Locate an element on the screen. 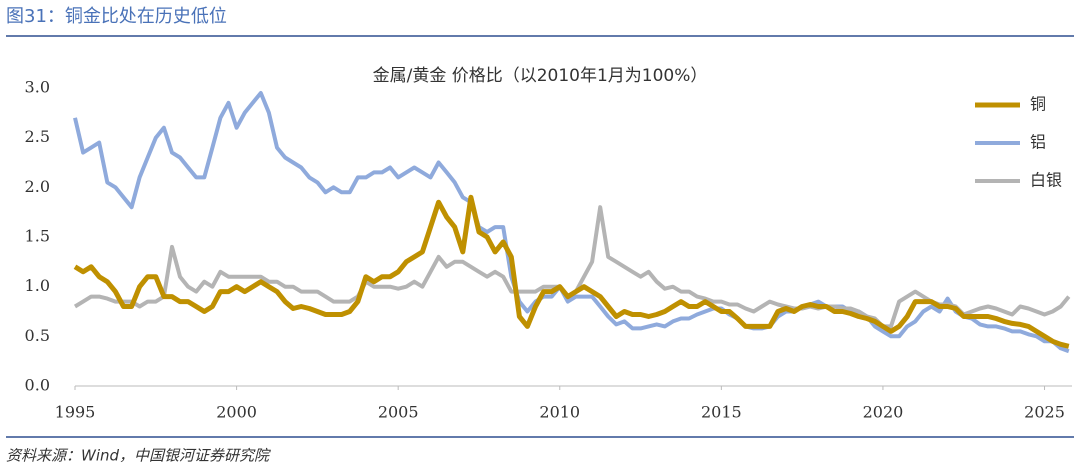 The height and width of the screenshot is (472, 1080). x-tick-label: 1995 is located at coordinates (75, 412).